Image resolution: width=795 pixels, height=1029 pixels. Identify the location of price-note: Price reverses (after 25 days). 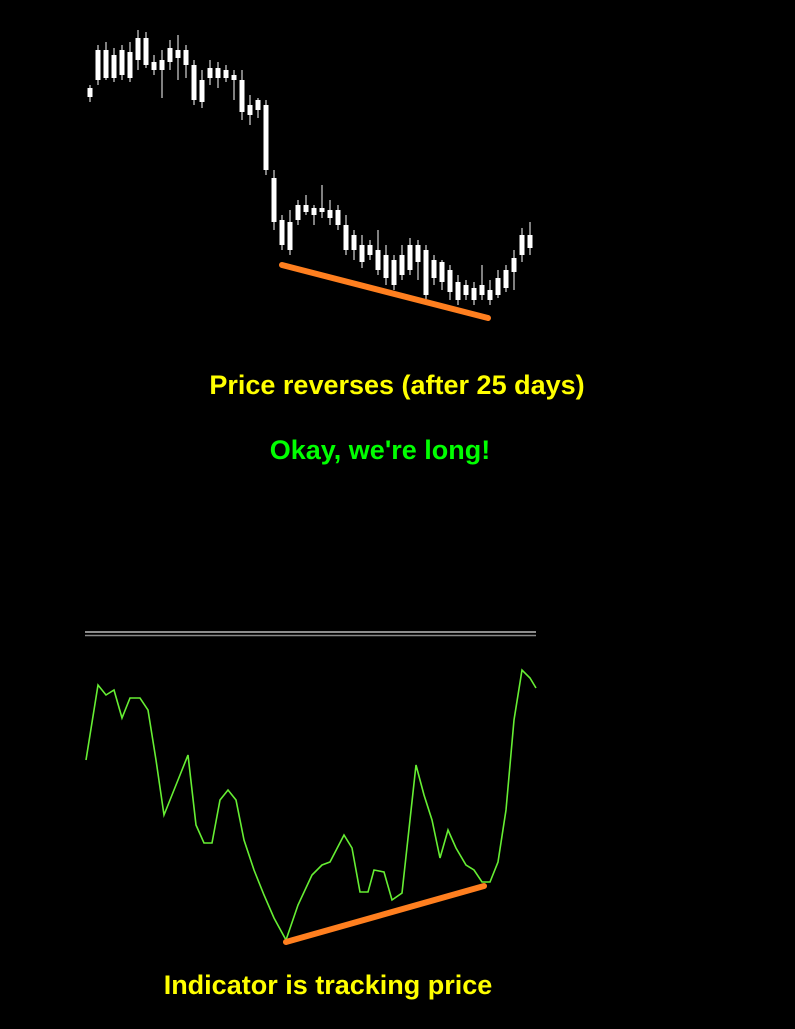
(396, 385).